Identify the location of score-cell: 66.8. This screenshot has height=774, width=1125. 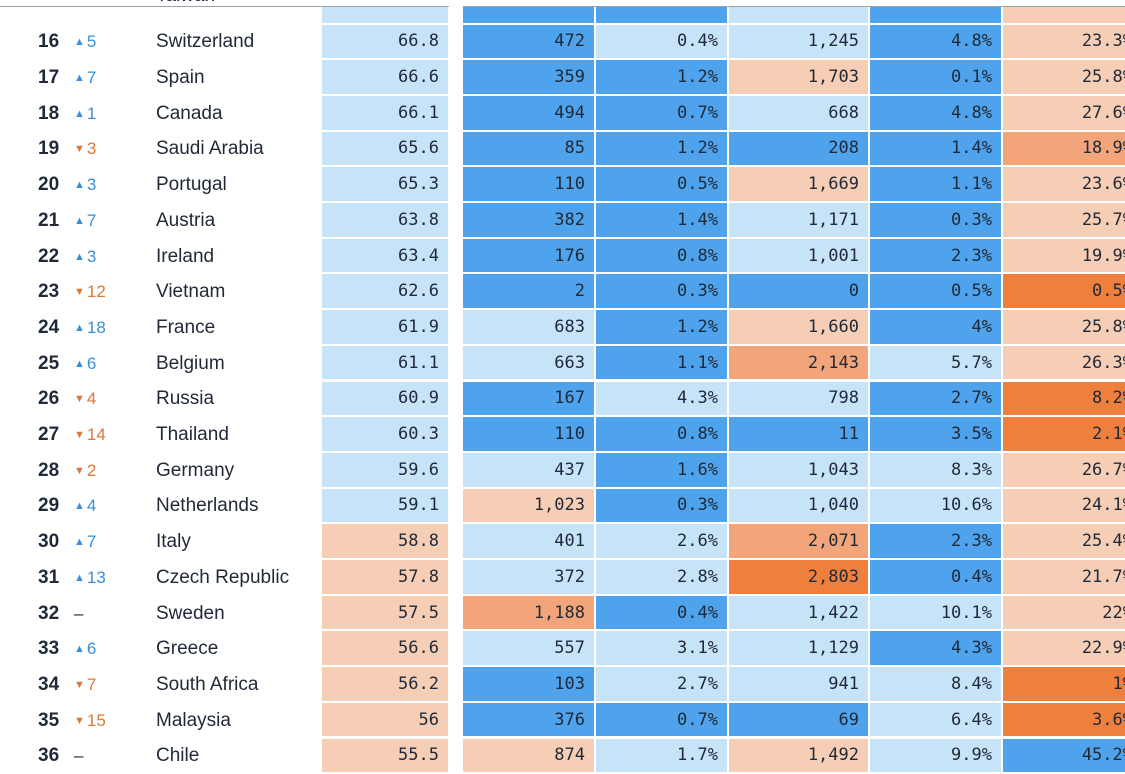
(385, 42).